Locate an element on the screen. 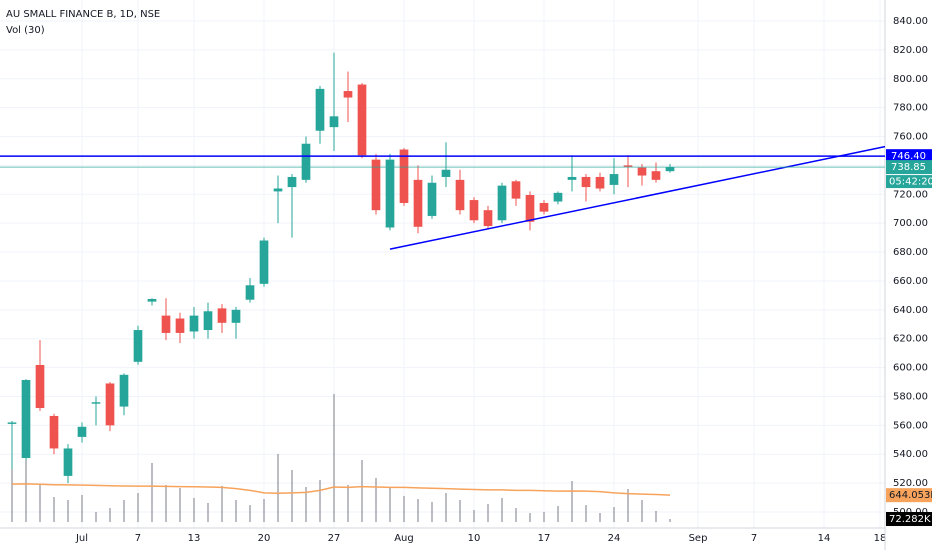  price-label: 738.85 is located at coordinates (908, 167).